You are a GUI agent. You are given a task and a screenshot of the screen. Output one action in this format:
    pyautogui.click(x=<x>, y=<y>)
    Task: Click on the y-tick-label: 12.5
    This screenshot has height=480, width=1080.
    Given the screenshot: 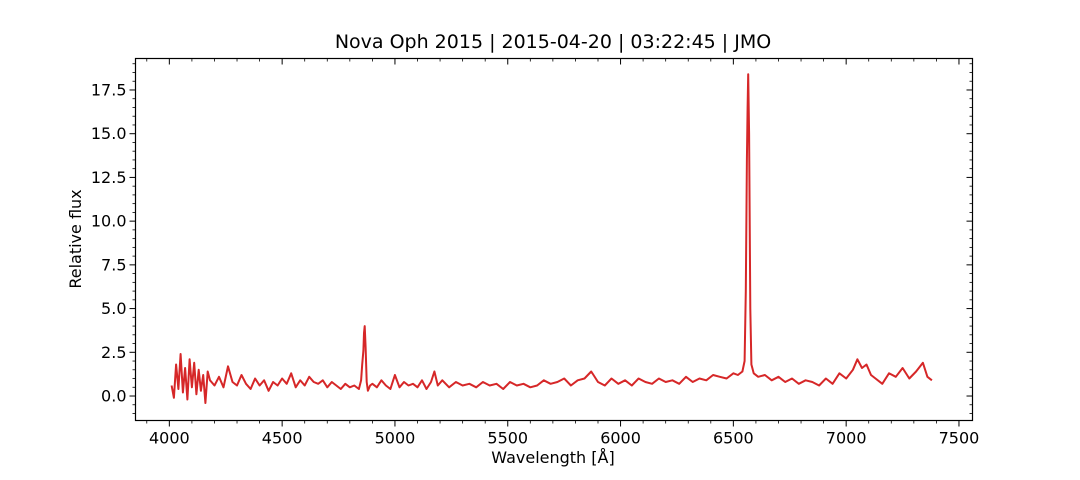 What is the action you would take?
    pyautogui.click(x=109, y=177)
    